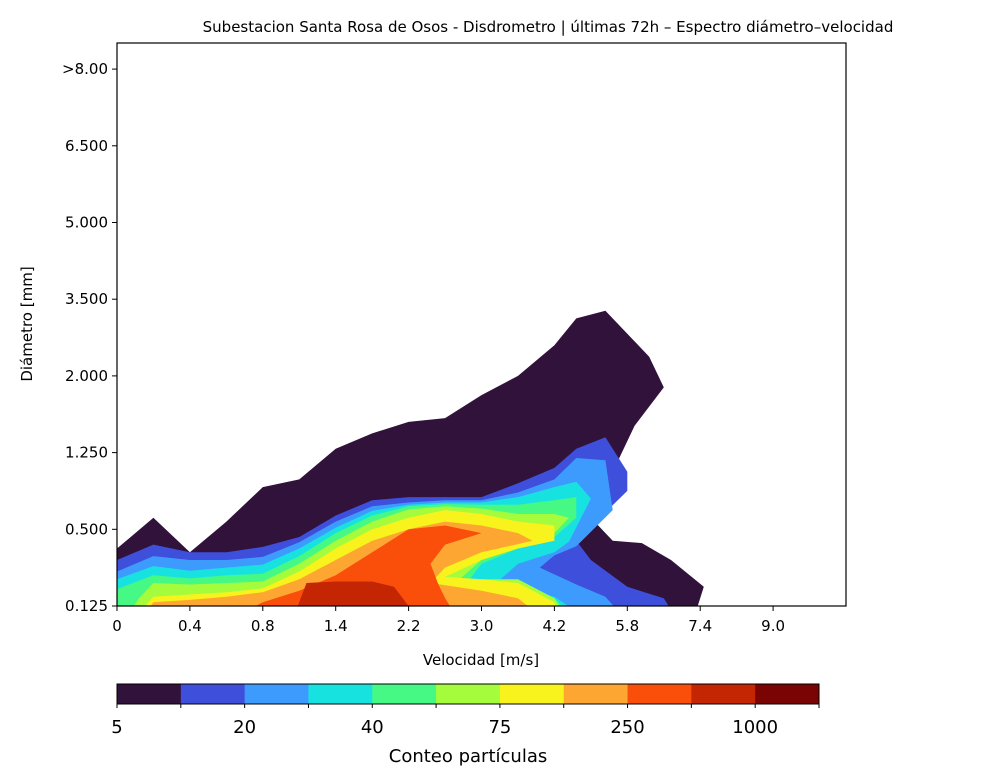 This screenshot has height=782, width=995. What do you see at coordinates (481, 660) in the screenshot?
I see `x-axis-label: Velocidad [m/s]` at bounding box center [481, 660].